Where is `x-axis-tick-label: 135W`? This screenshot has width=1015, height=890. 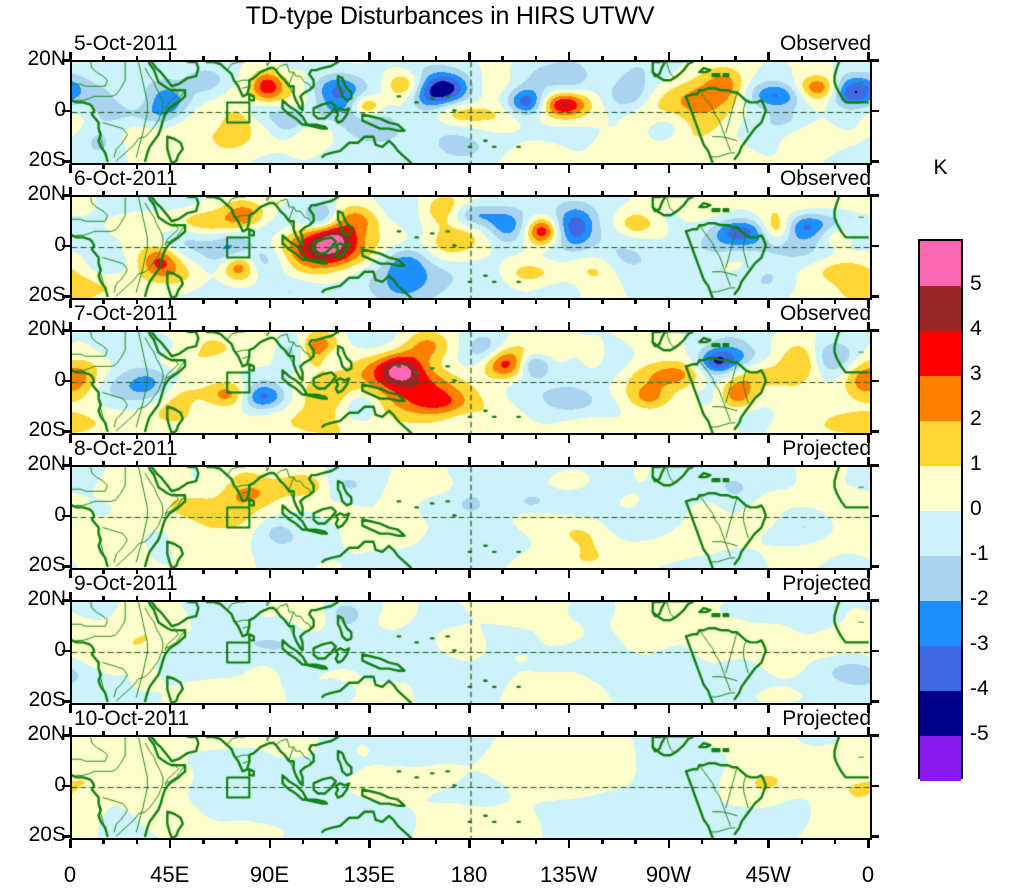 x-axis-tick-label: 135W is located at coordinates (569, 874).